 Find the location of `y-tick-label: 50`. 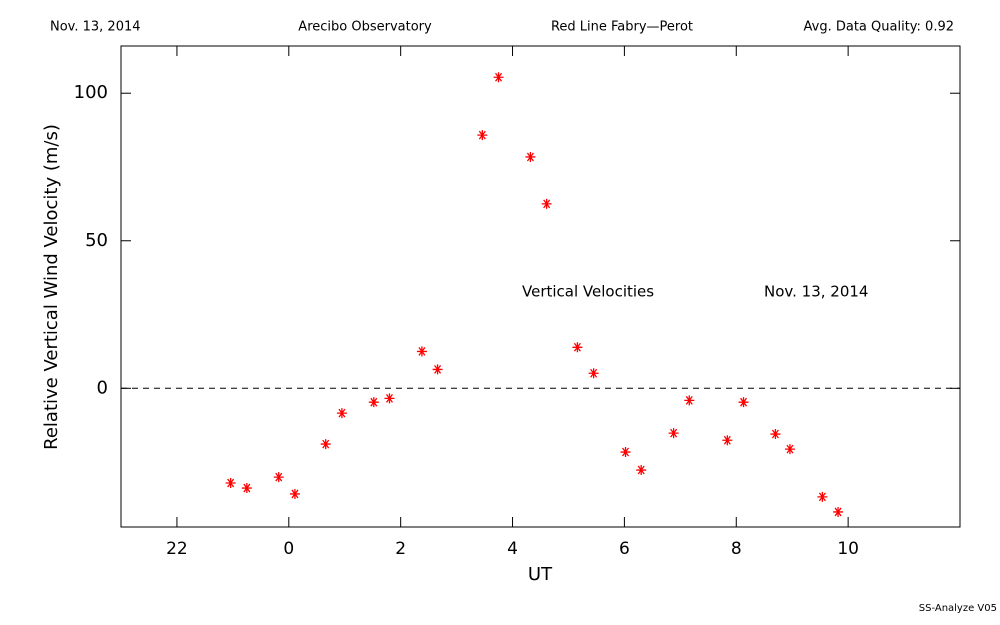

y-tick-label: 50 is located at coordinates (96, 240).